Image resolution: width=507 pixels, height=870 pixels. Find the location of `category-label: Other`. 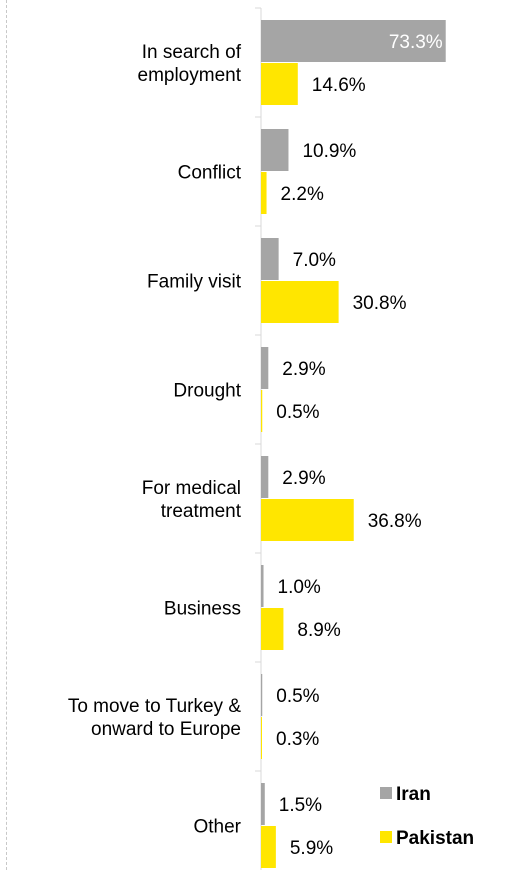

category-label: Other is located at coordinates (217, 827).